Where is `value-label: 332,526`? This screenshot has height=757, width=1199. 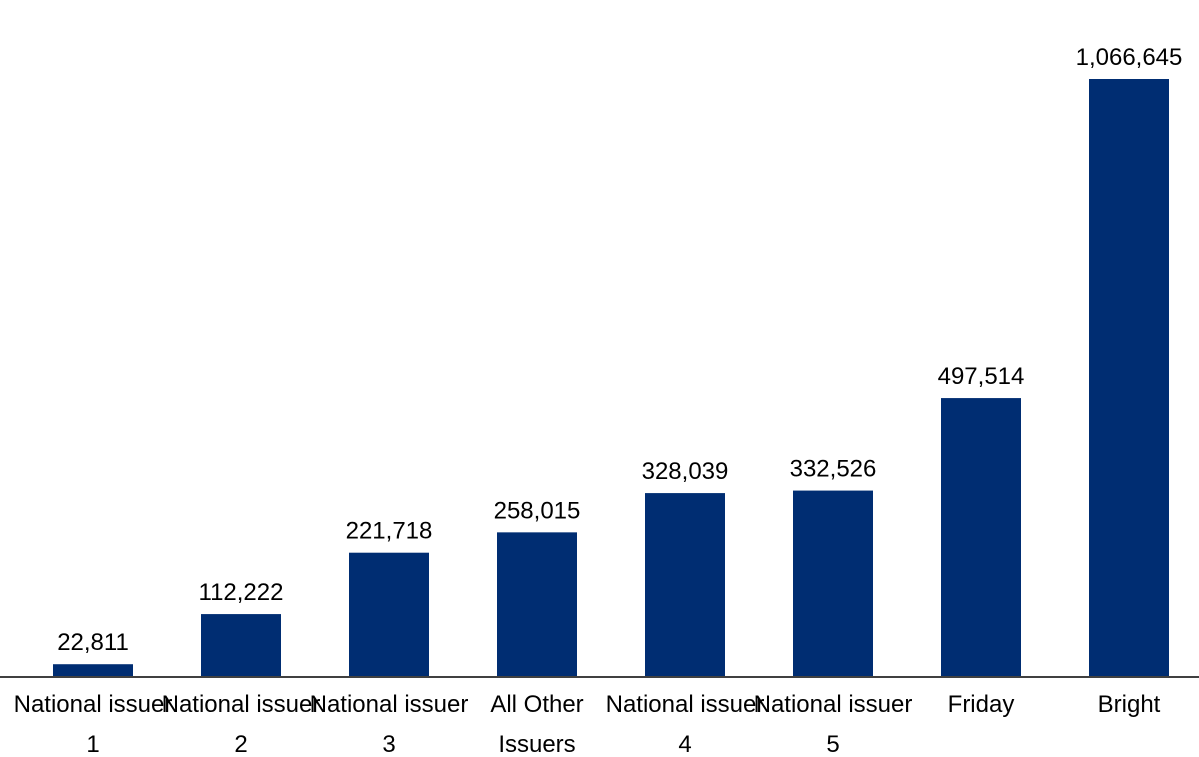
value-label: 332,526 is located at coordinates (833, 469).